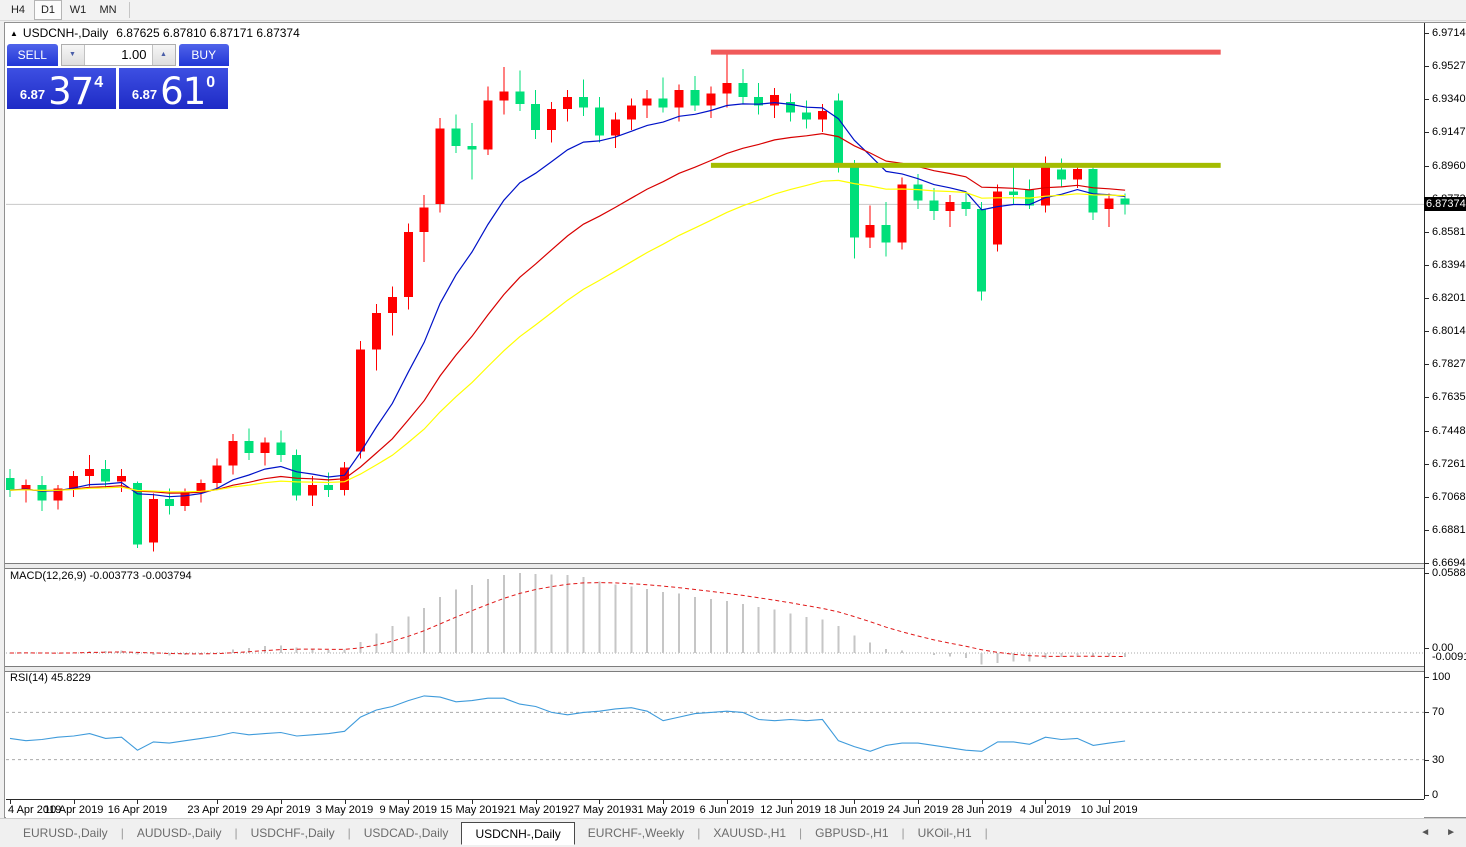  Describe the element at coordinates (727, 810) in the screenshot. I see `date-axis-label: 6 Jun 2019` at that location.